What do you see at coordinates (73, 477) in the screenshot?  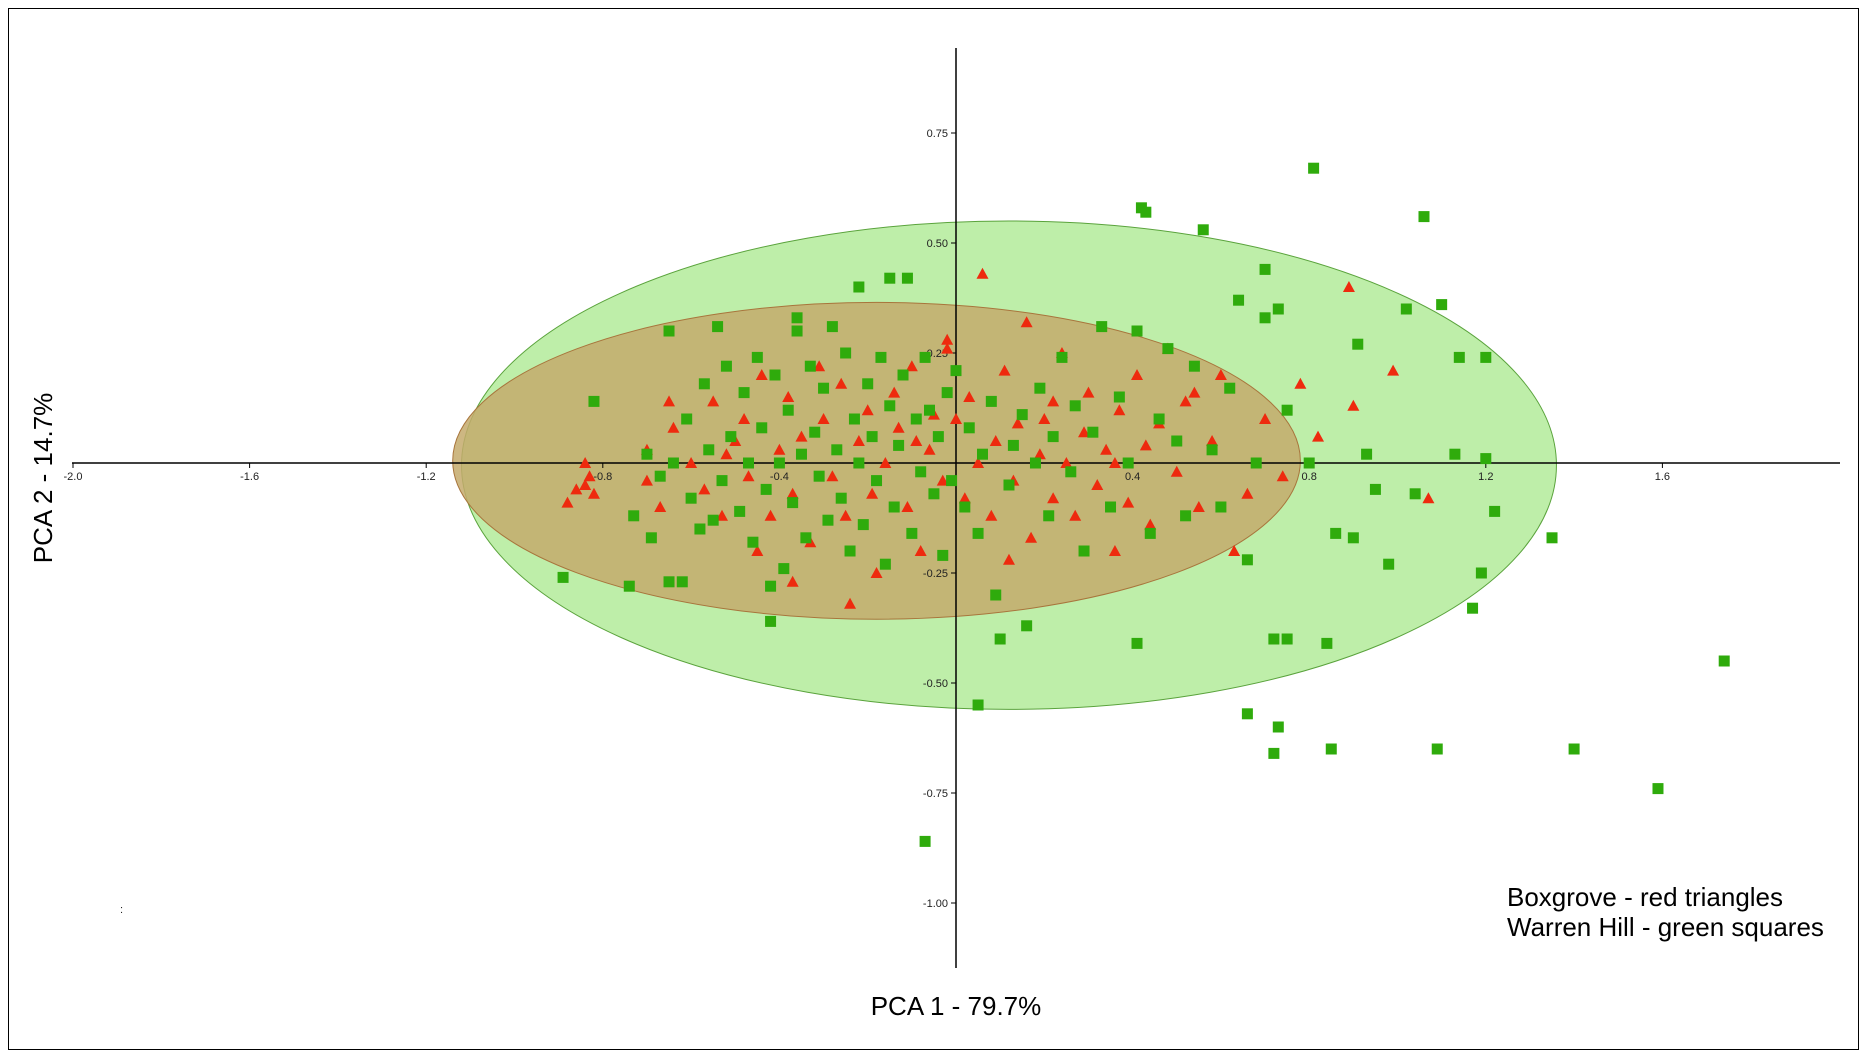 I see `x-tick-label: -2.0` at bounding box center [73, 477].